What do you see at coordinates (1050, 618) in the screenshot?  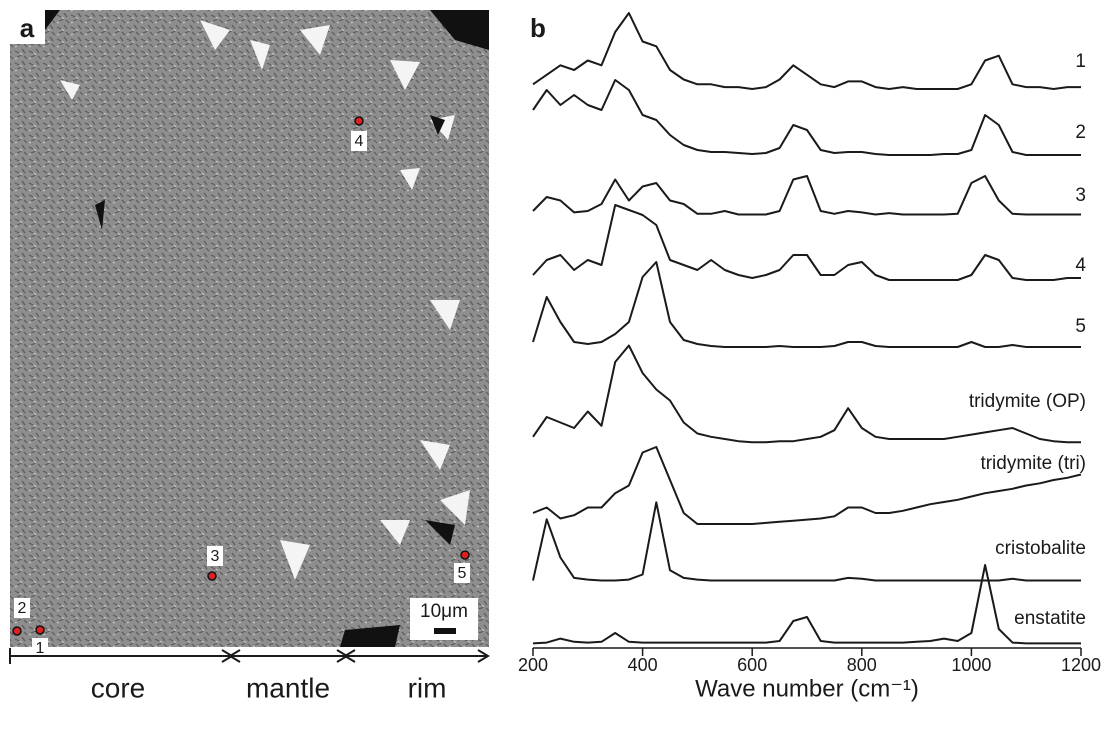 I see `series-label: enstatite` at bounding box center [1050, 618].